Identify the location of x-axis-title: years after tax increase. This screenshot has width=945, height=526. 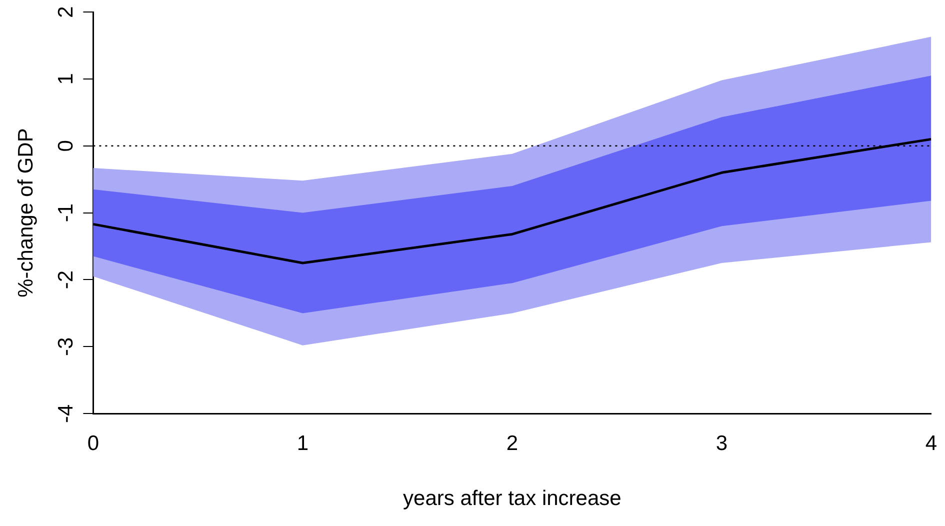
(512, 498).